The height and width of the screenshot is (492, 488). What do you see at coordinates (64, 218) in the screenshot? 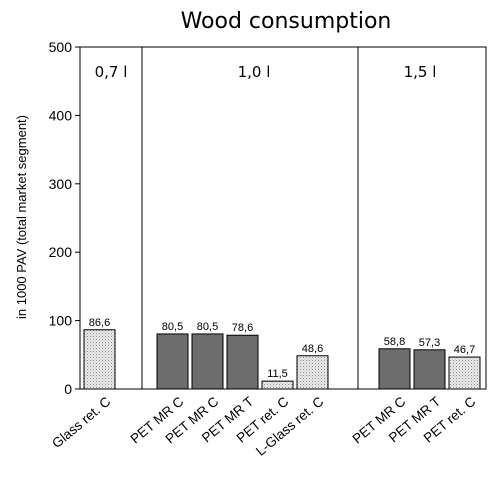
I see `y-axis: 0 100 200 300 400 500` at bounding box center [64, 218].